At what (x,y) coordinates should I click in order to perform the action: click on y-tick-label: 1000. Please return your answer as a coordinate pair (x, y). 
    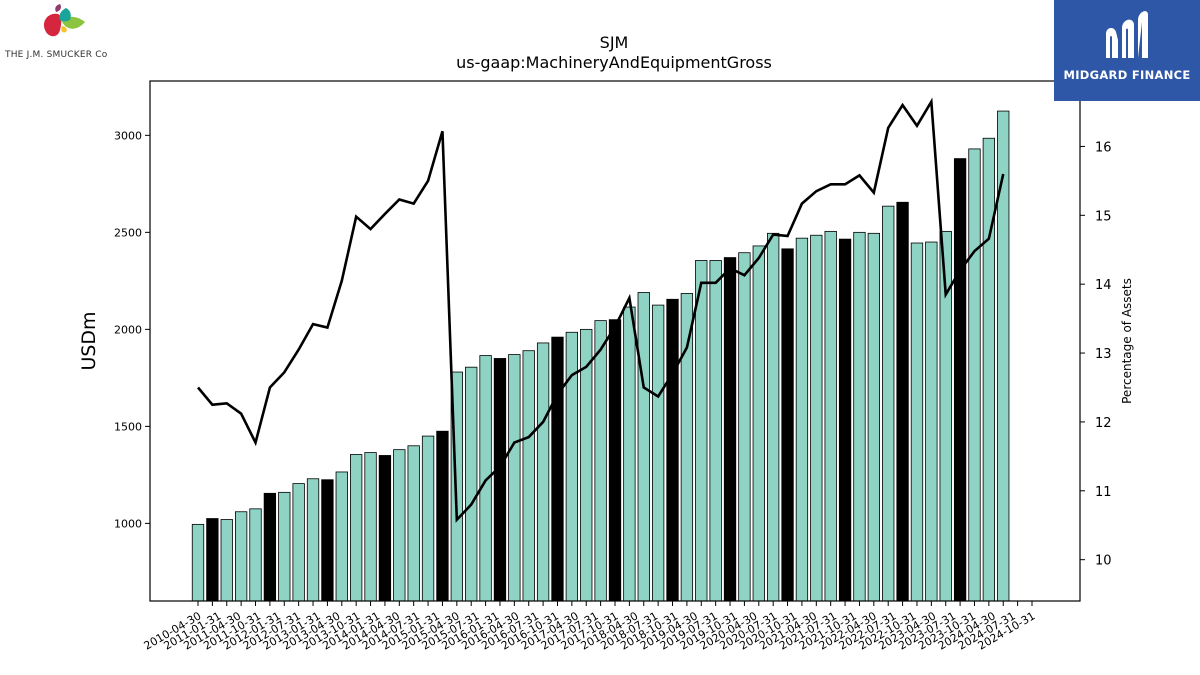
    Looking at the image, I should click on (128, 523).